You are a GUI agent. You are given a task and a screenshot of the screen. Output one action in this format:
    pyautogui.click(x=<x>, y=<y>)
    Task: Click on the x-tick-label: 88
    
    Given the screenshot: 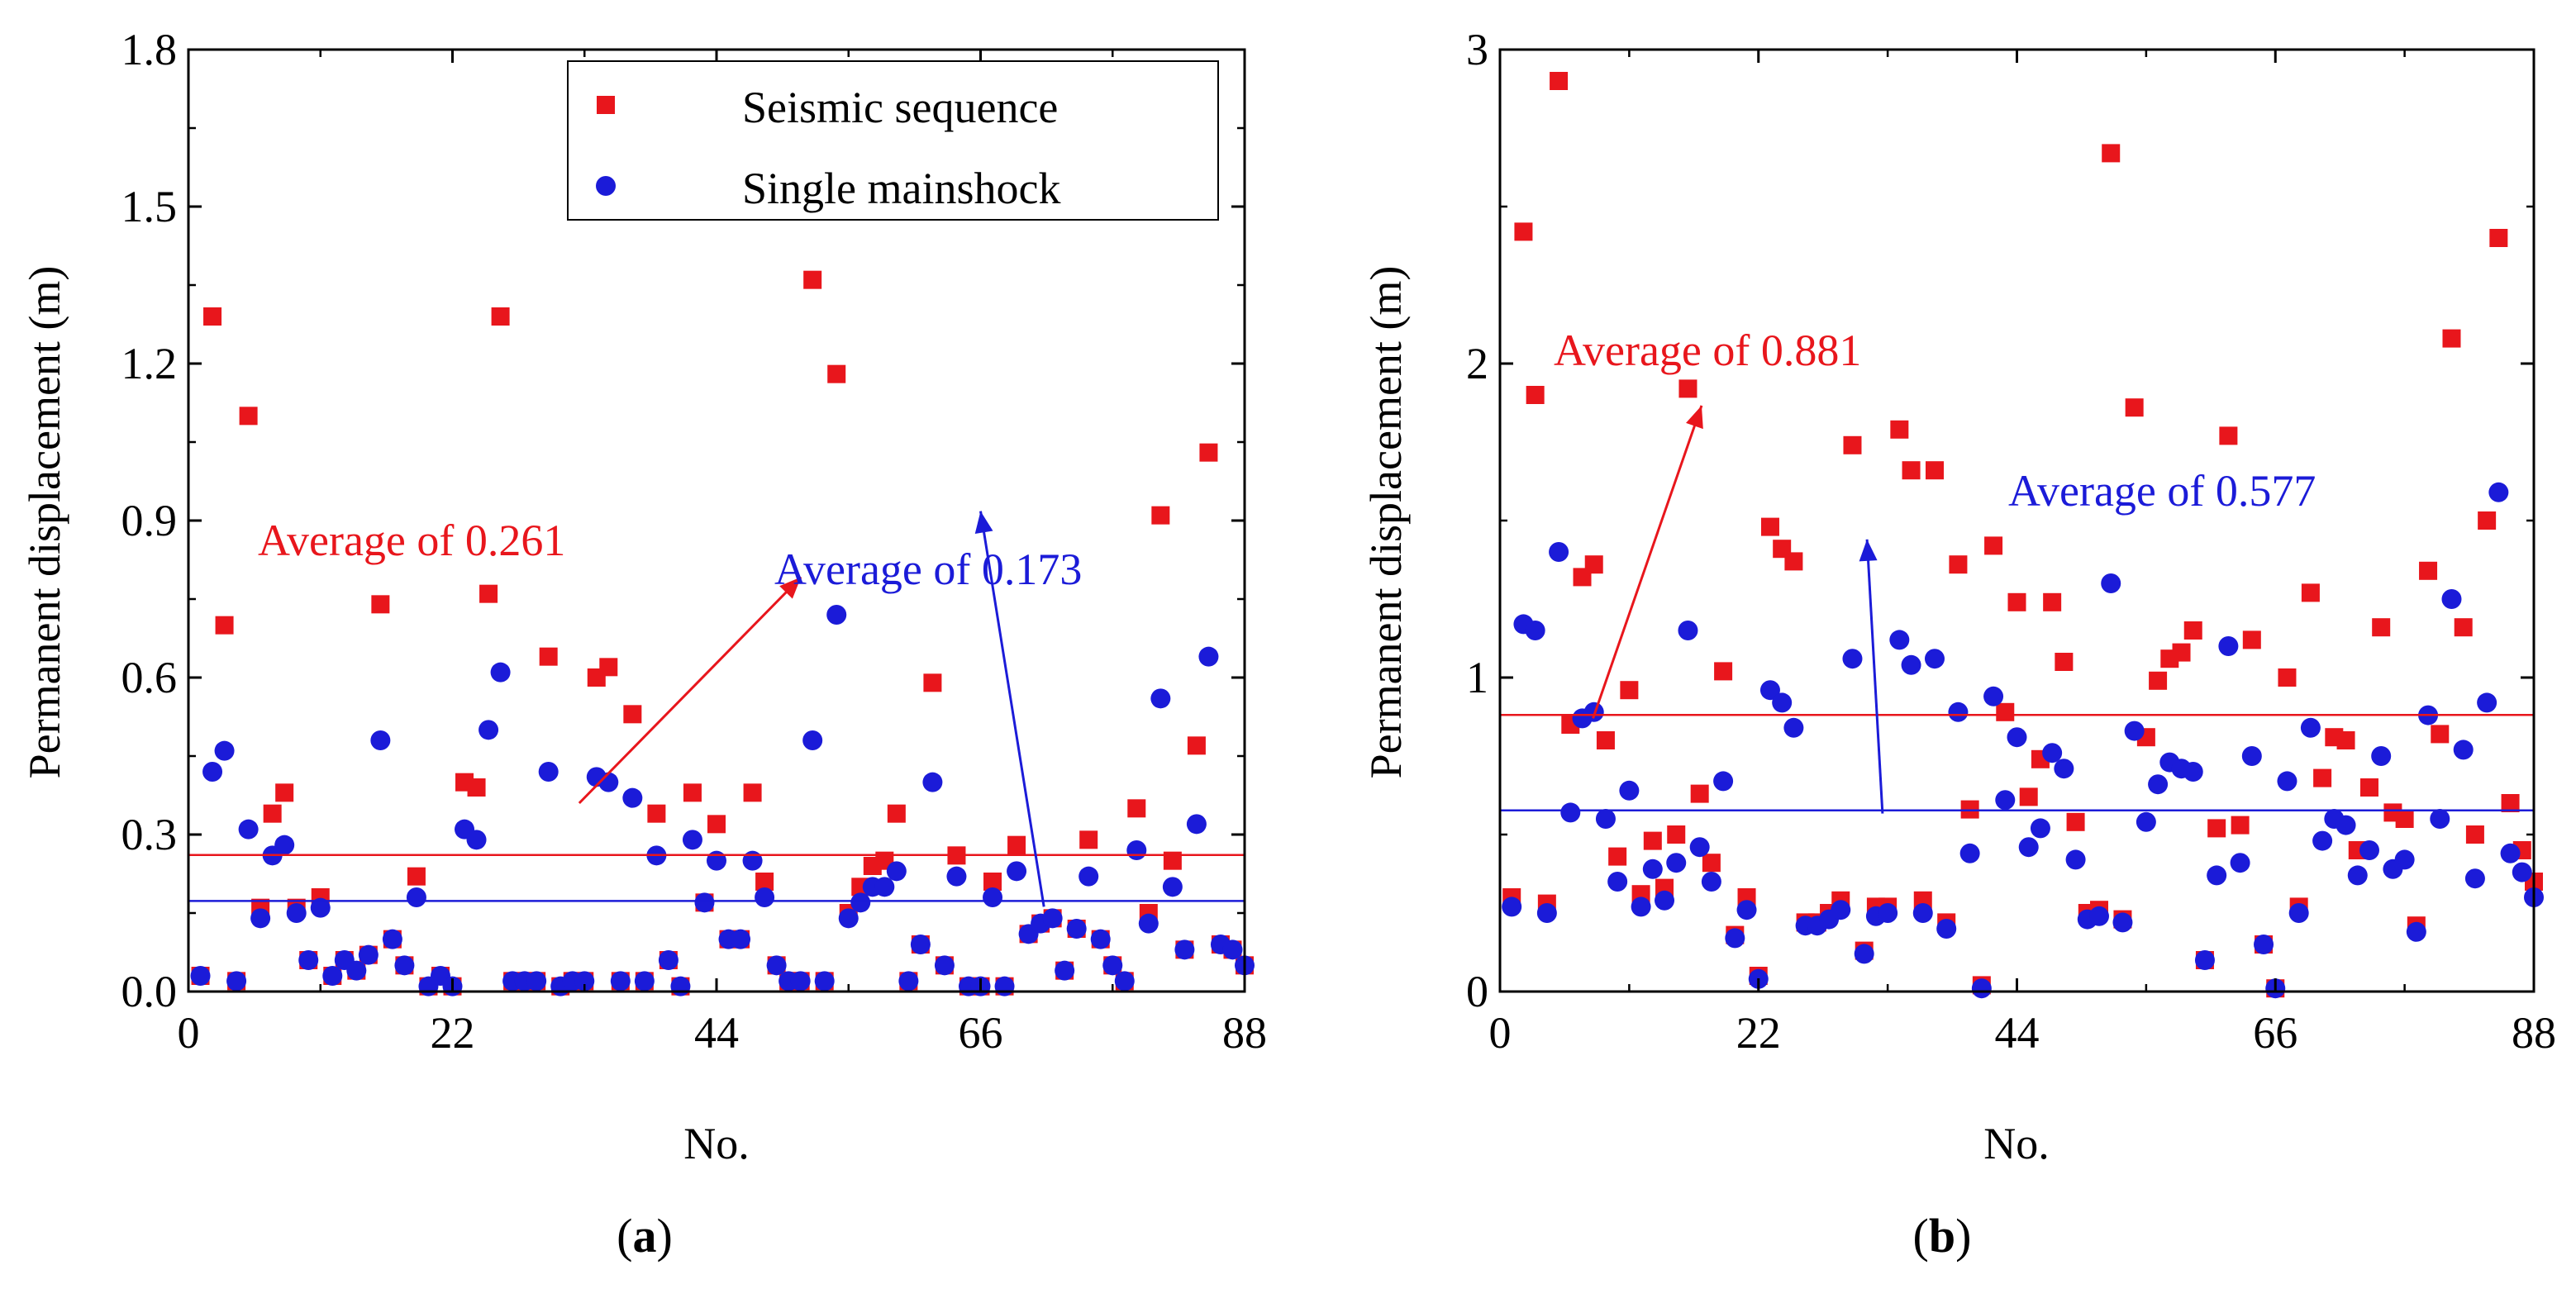 What is the action you would take?
    pyautogui.click(x=1245, y=1033)
    